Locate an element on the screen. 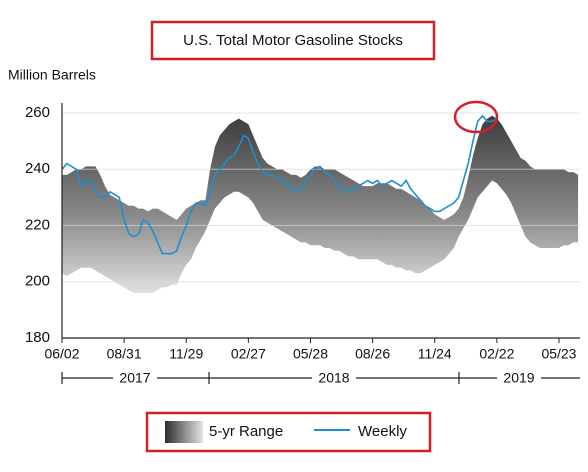 This screenshot has height=472, width=588. legend-swatch is located at coordinates (184, 432).